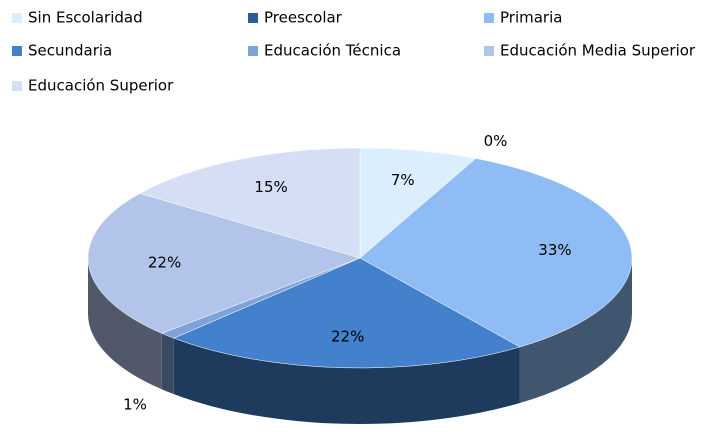  I want to click on data-label: 0%, so click(496, 141).